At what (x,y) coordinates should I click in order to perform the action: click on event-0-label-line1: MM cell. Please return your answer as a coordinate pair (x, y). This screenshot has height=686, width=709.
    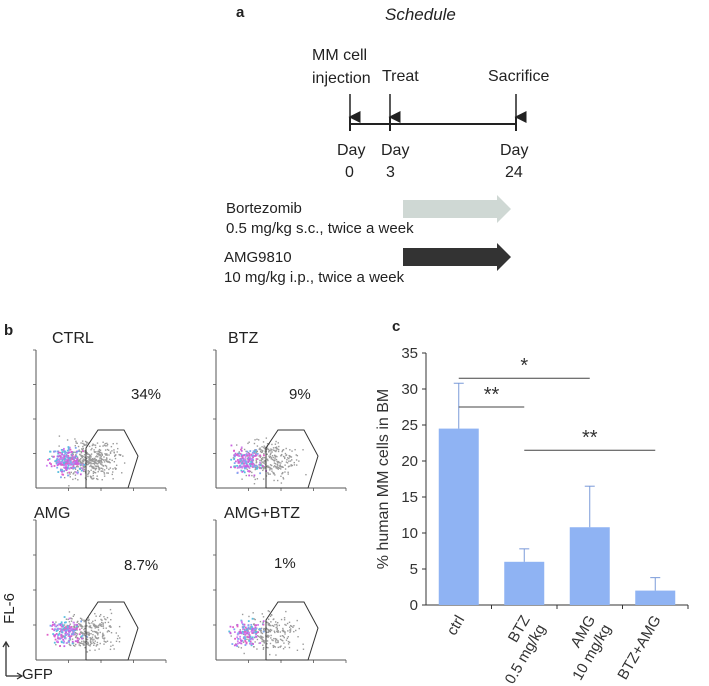
    Looking at the image, I should click on (340, 55).